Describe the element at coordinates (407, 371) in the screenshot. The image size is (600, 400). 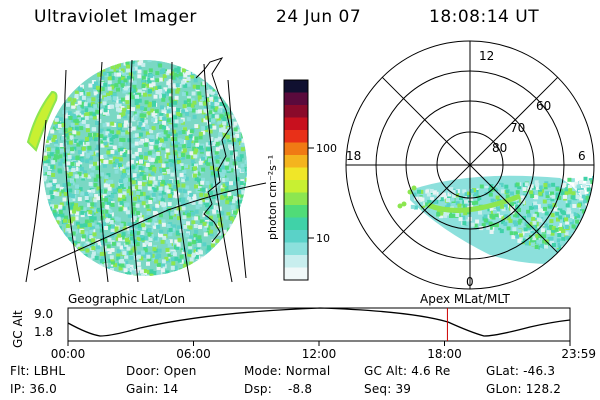
I see `info-gc-alt: GC Alt: 4.6 Re` at that location.